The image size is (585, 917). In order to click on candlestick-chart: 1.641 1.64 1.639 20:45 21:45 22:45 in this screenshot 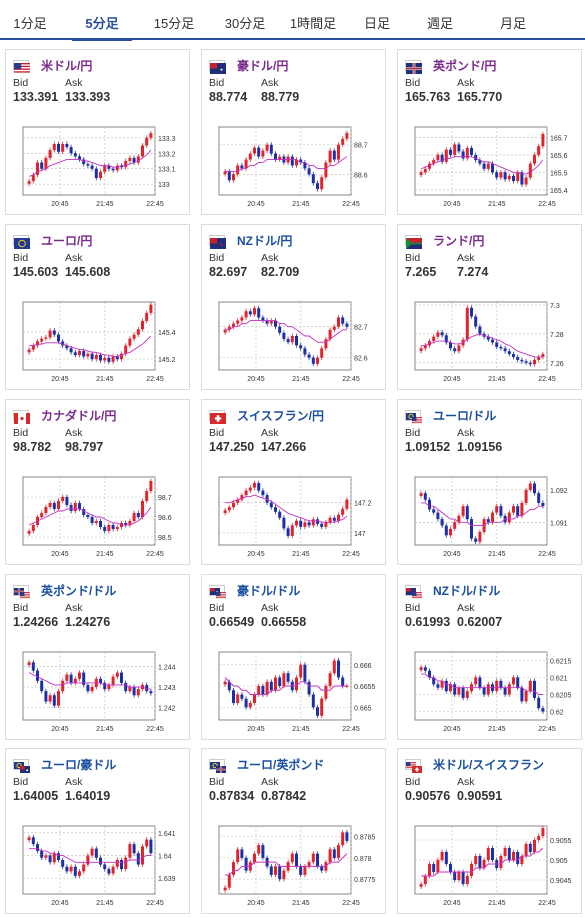, I will do `click(98, 862)`.